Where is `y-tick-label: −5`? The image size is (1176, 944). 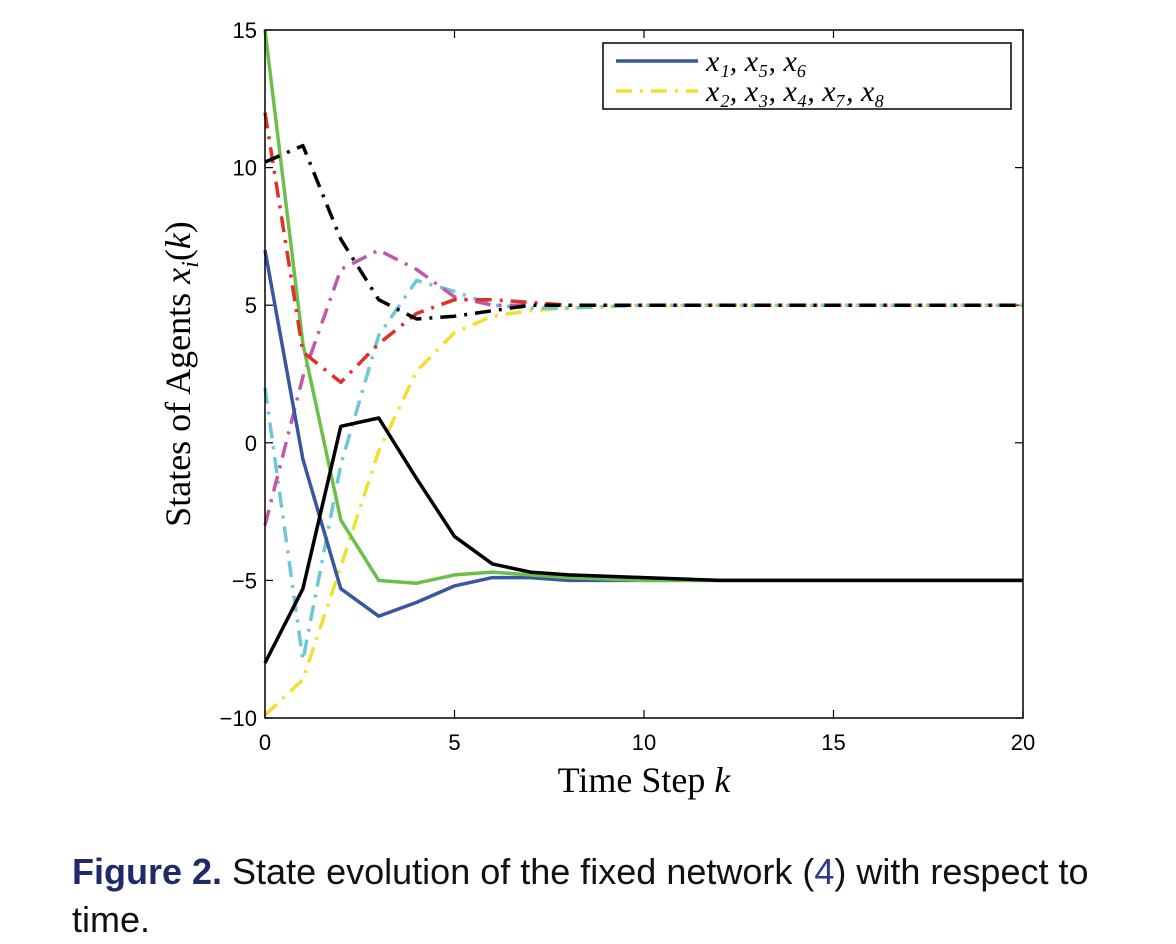
y-tick-label: −5 is located at coordinates (244, 580).